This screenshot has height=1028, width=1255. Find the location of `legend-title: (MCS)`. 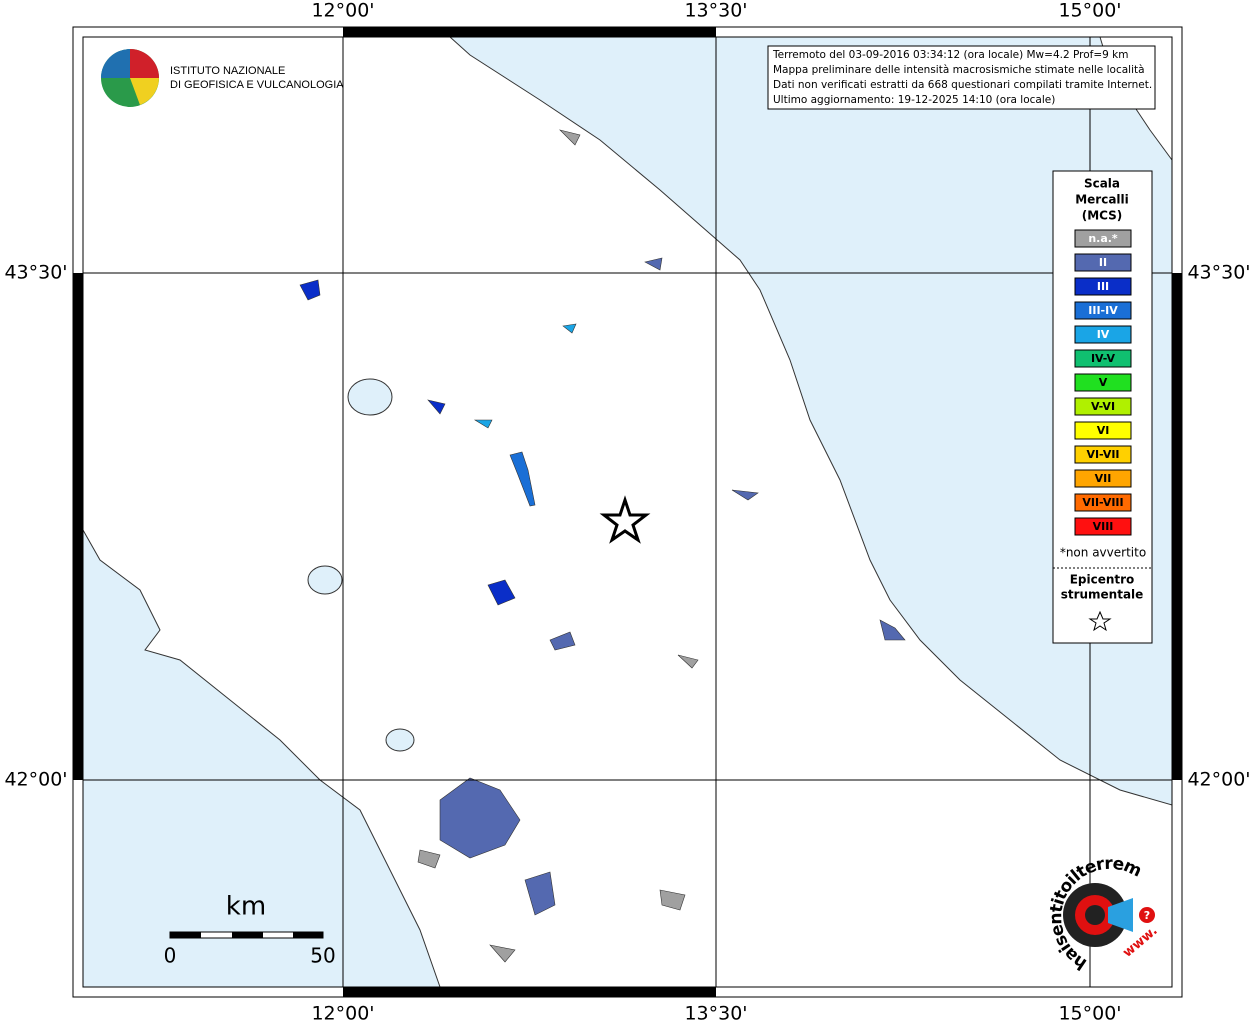

legend-title: (MCS) is located at coordinates (1102, 216).